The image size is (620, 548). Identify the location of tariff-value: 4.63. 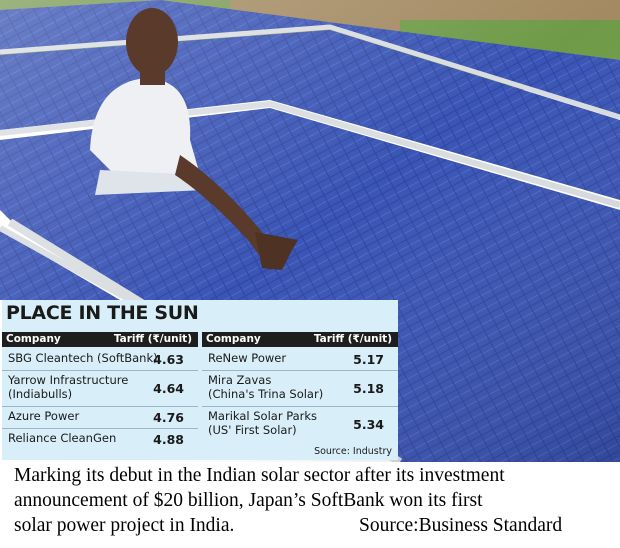
(168, 359).